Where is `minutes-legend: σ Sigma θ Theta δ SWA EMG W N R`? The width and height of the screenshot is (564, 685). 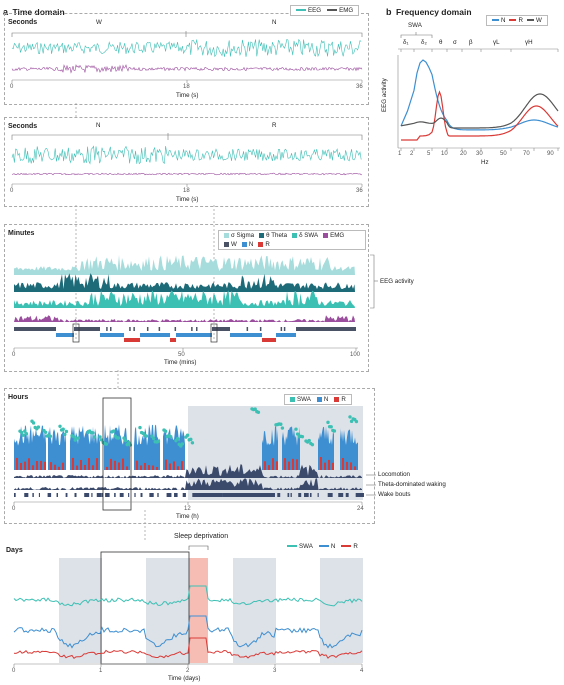
minutes-legend: σ Sigma θ Theta δ SWA EMG W N R is located at coordinates (292, 240).